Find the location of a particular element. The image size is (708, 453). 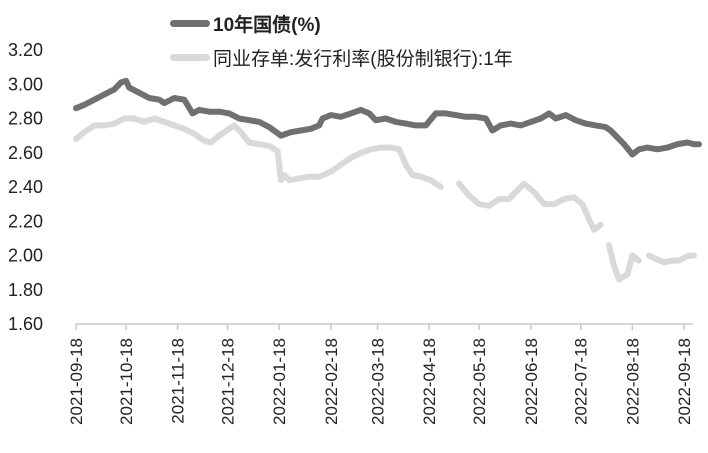

y-tick-label: 1.60 is located at coordinates (25, 324).